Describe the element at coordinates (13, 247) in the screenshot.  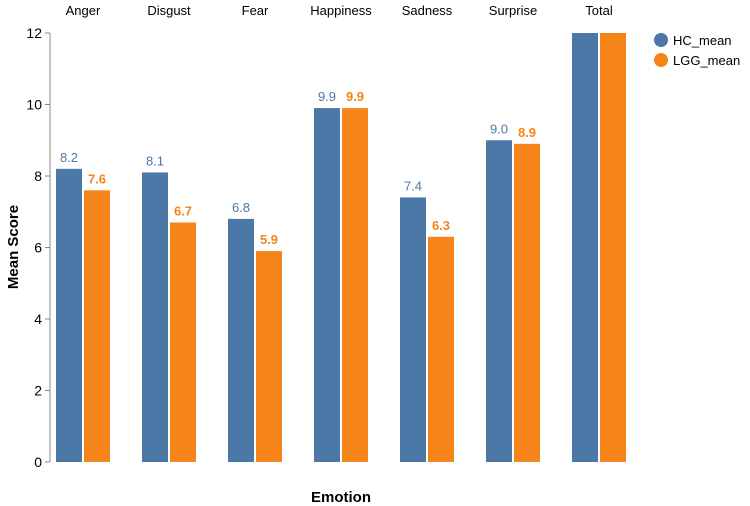
I see `y-axis-title: Mean Score` at that location.